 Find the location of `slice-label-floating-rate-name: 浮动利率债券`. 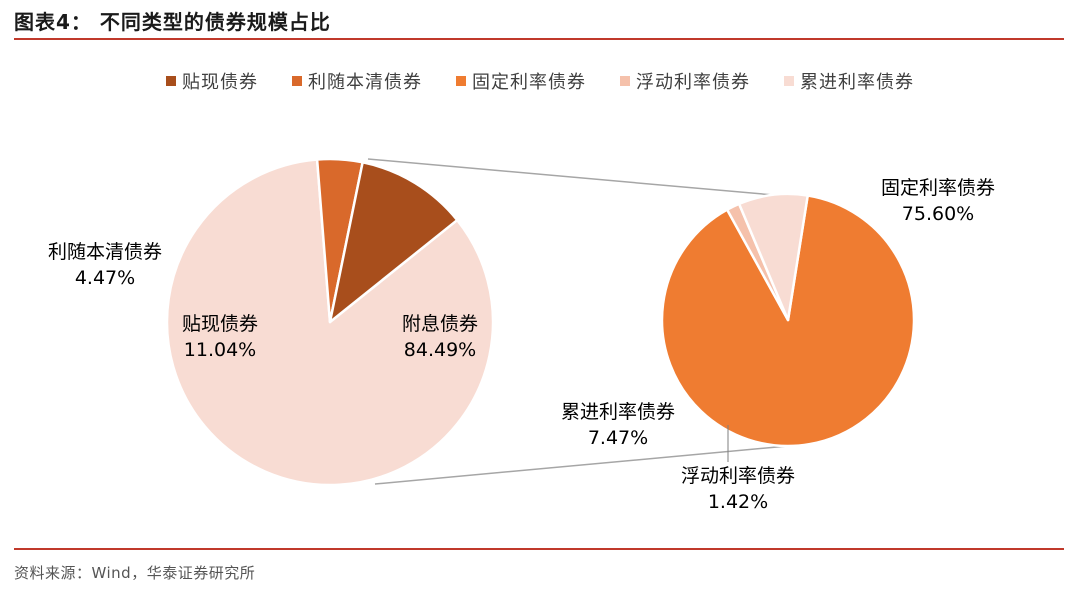

slice-label-floating-rate-name: 浮动利率债券 is located at coordinates (738, 476).